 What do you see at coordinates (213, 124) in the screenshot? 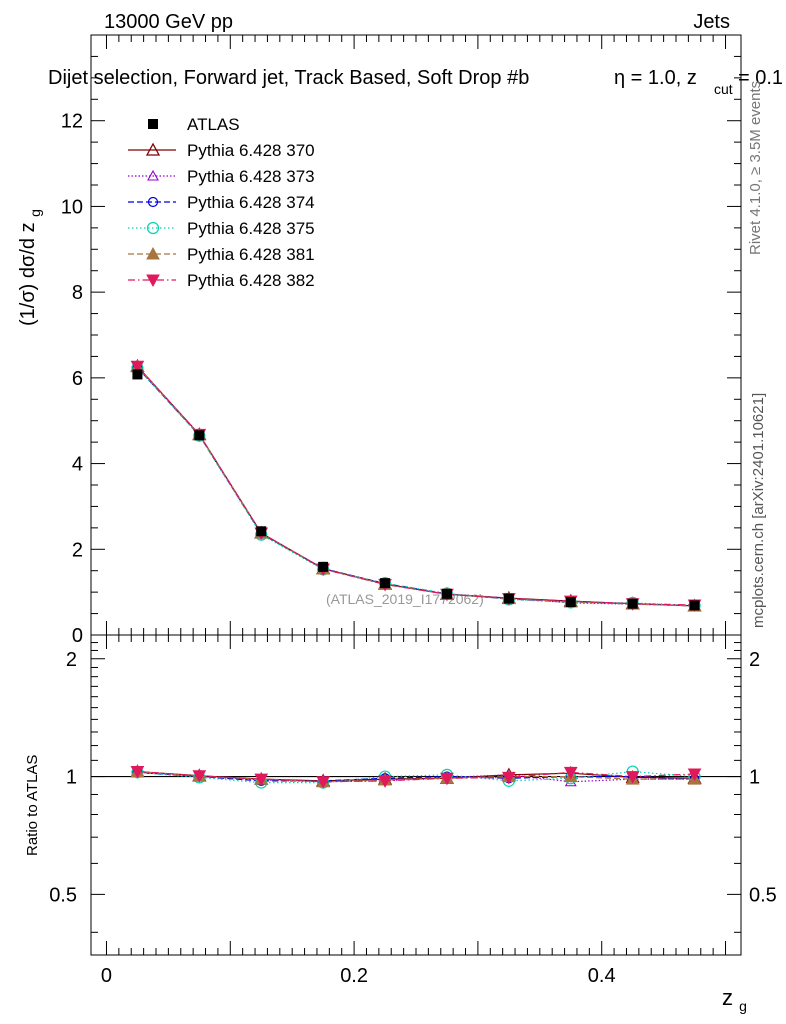
I see `legend-label: ATLAS` at bounding box center [213, 124].